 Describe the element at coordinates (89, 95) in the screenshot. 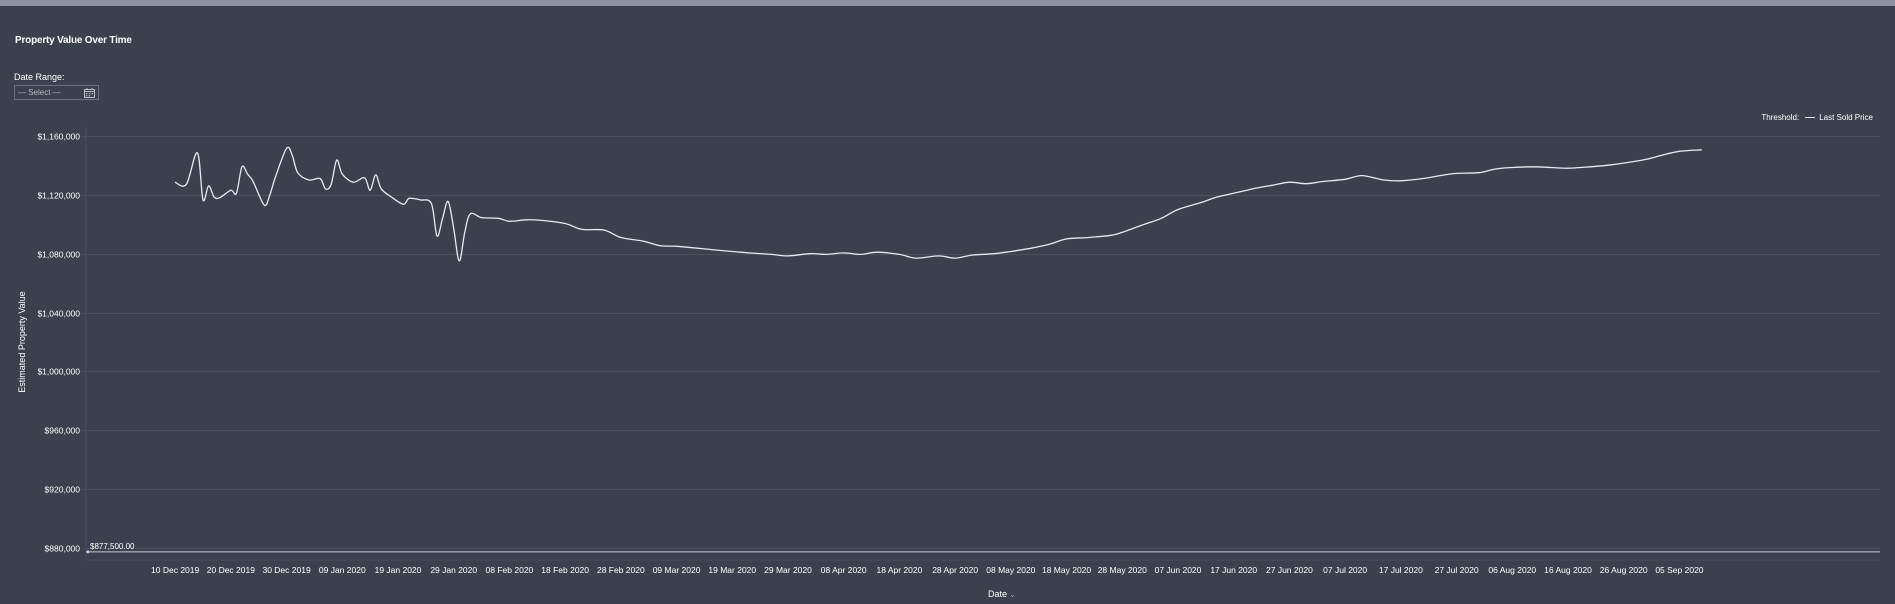

I see `calendar-icon` at that location.